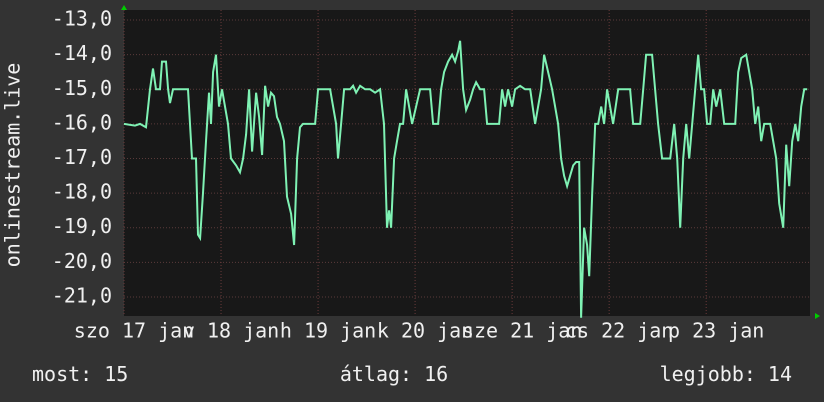 This screenshot has width=824, height=402. I want to click on y-tick-label: -21,0, so click(82, 295).